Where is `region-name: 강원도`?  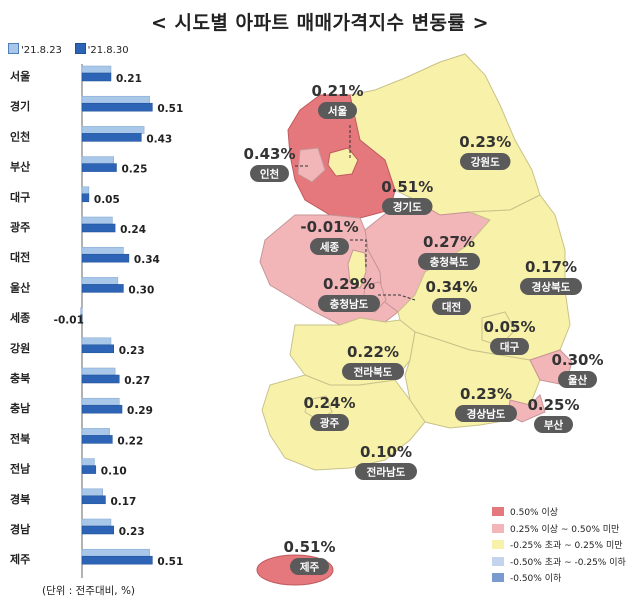
region-name: 강원도 is located at coordinates (485, 162).